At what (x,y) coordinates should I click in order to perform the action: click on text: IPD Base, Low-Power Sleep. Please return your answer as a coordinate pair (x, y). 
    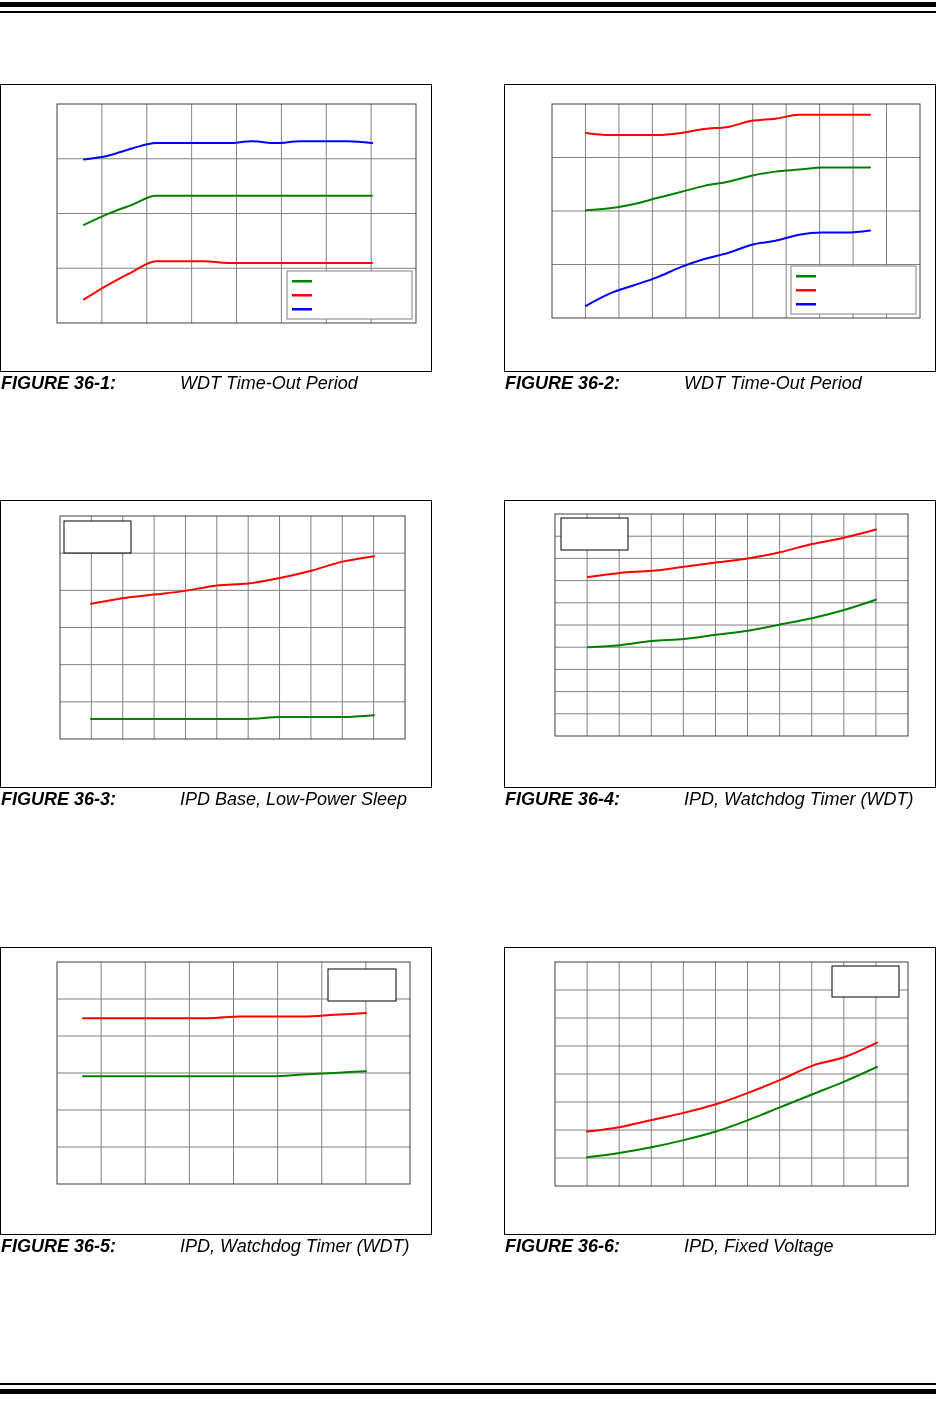
    Looking at the image, I should click on (294, 799).